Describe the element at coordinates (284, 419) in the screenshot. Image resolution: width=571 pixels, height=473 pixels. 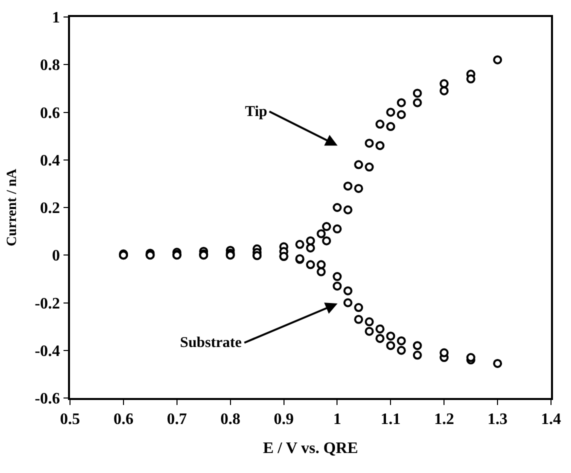
I see `x-tick-label: 0.9` at that location.